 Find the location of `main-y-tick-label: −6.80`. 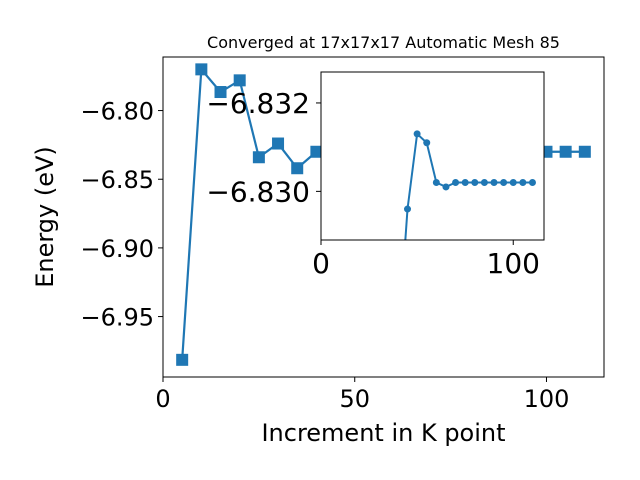

main-y-tick-label: −6.80 is located at coordinates (117, 112).